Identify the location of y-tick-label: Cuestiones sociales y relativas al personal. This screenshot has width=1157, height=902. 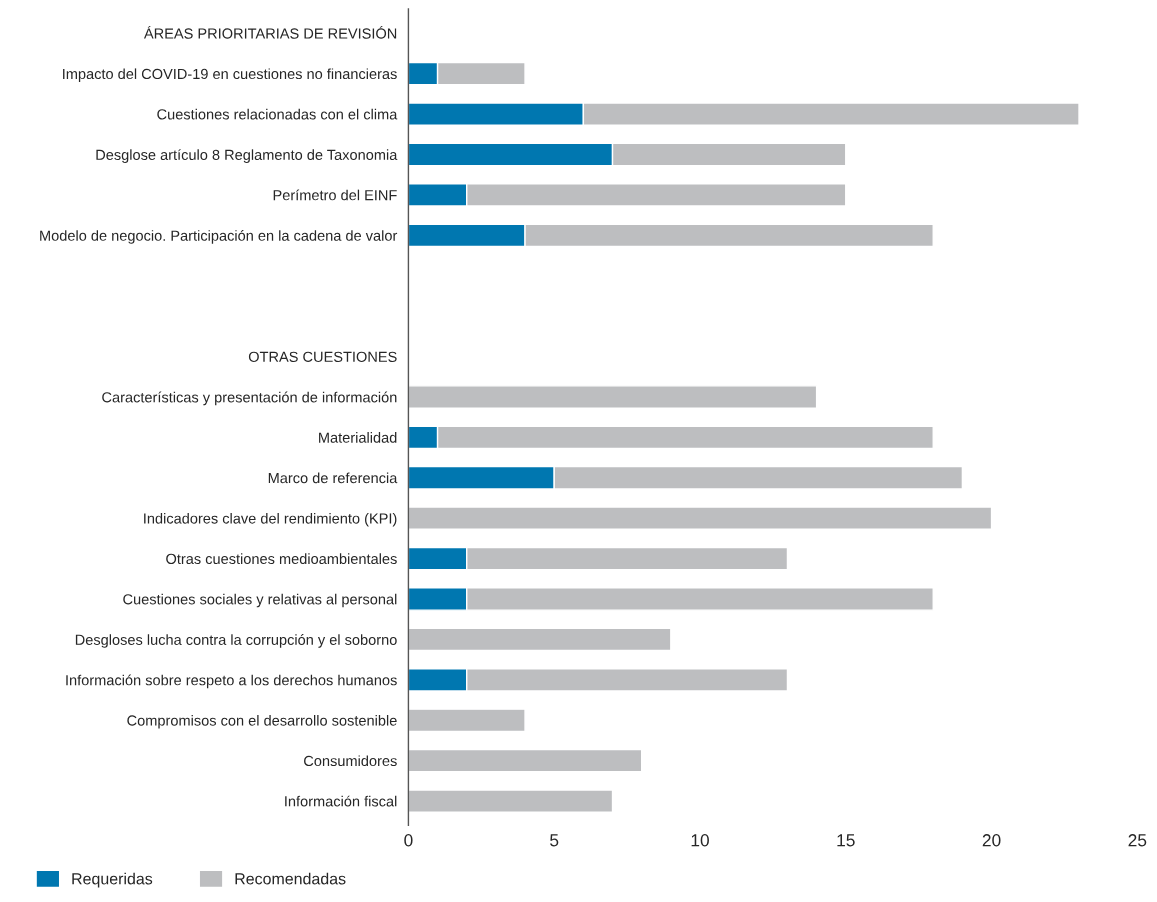
(260, 600).